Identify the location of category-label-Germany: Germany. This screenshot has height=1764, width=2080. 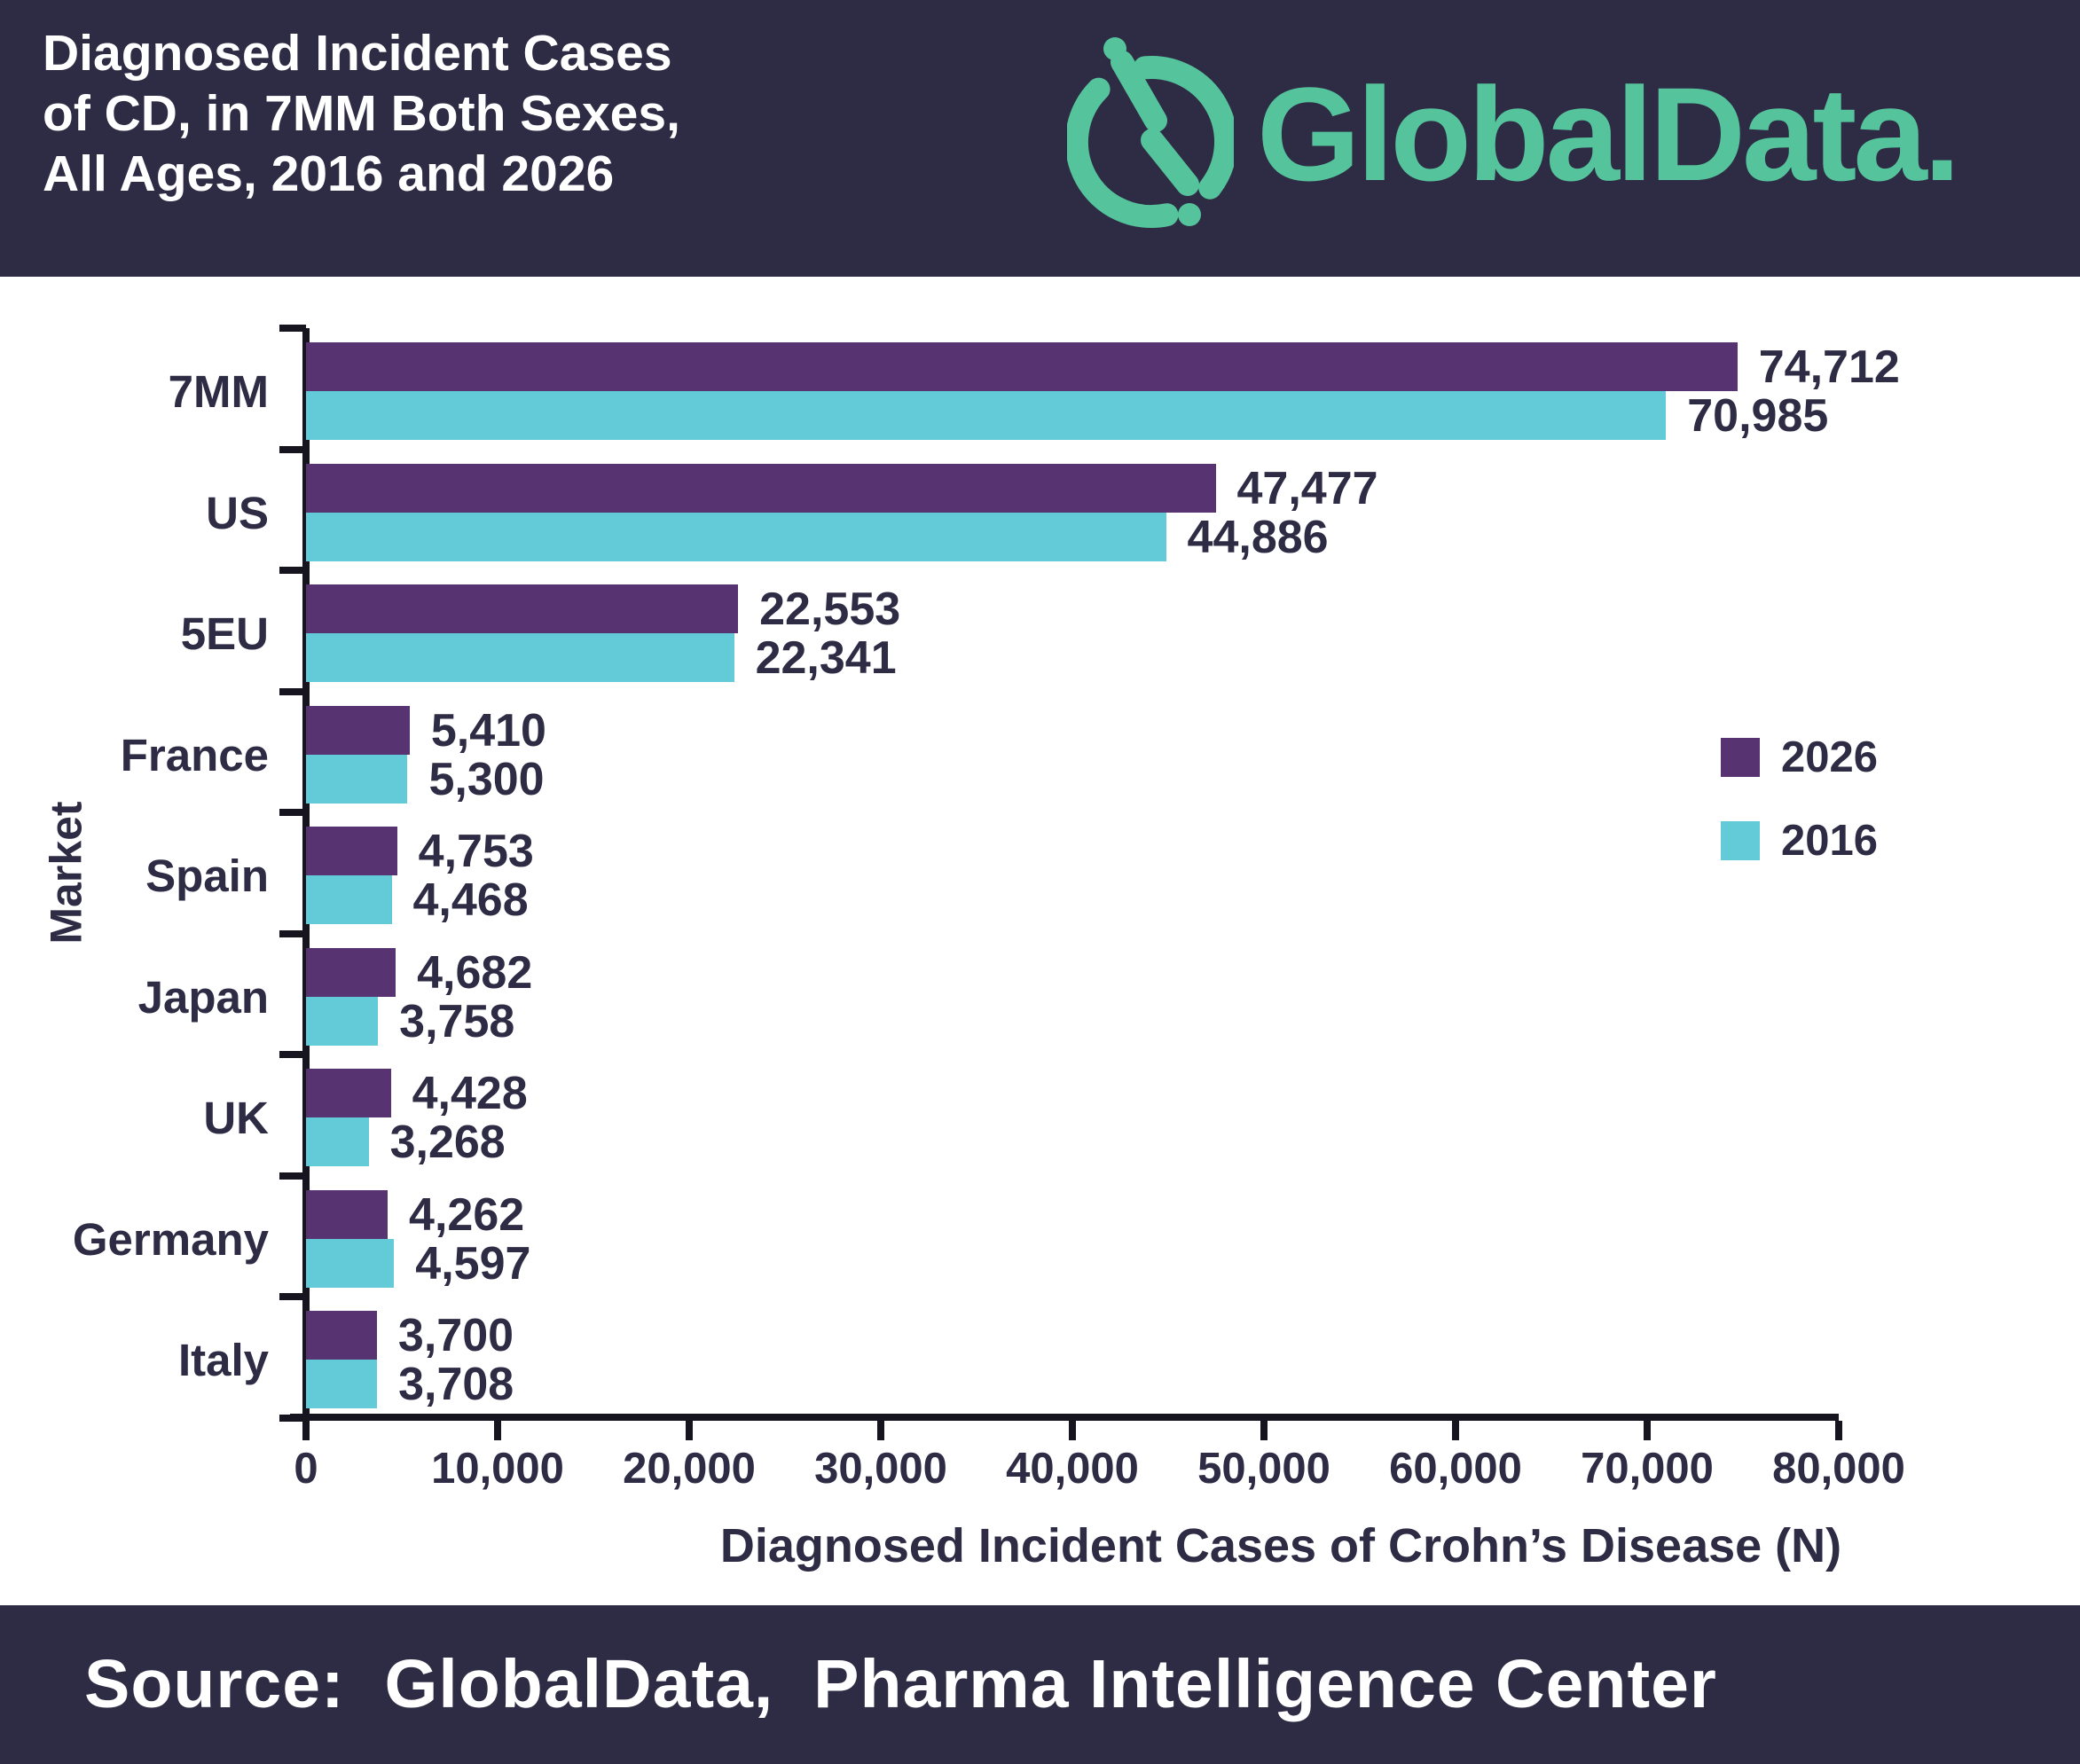
(170, 1239).